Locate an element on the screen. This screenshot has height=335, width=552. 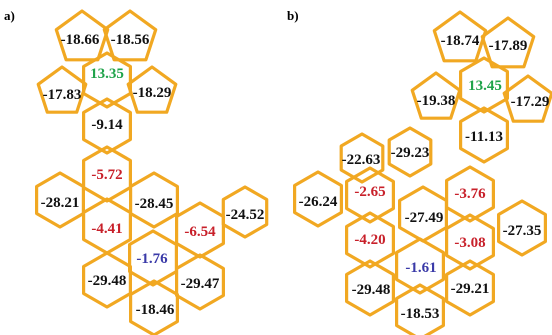
nics-value: -3.76 is located at coordinates (470, 194).